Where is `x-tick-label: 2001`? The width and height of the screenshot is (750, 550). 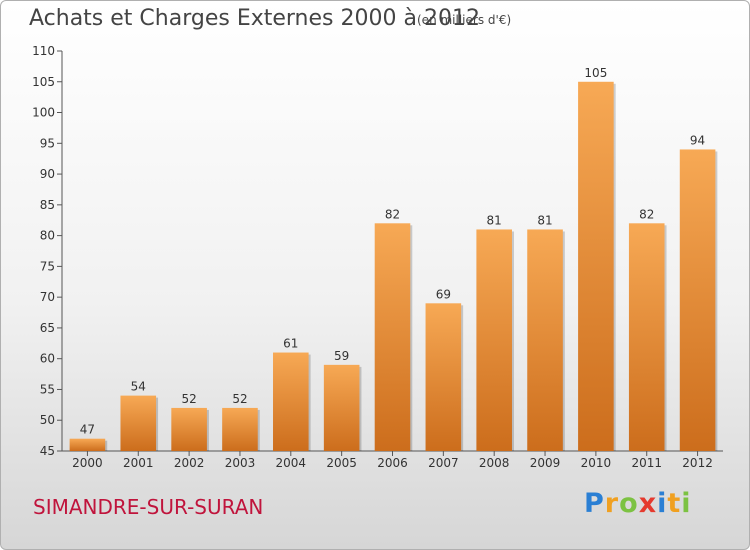
x-tick-label: 2001 is located at coordinates (138, 463).